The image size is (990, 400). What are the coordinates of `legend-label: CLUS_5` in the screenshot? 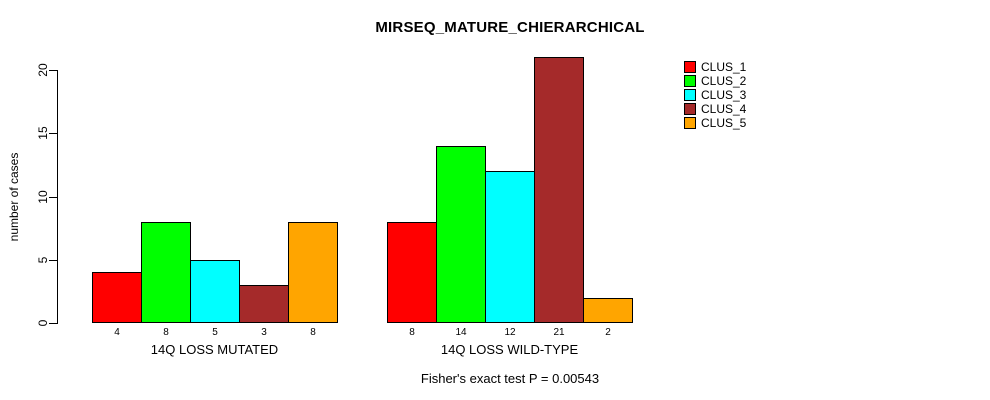 It's located at (724, 123).